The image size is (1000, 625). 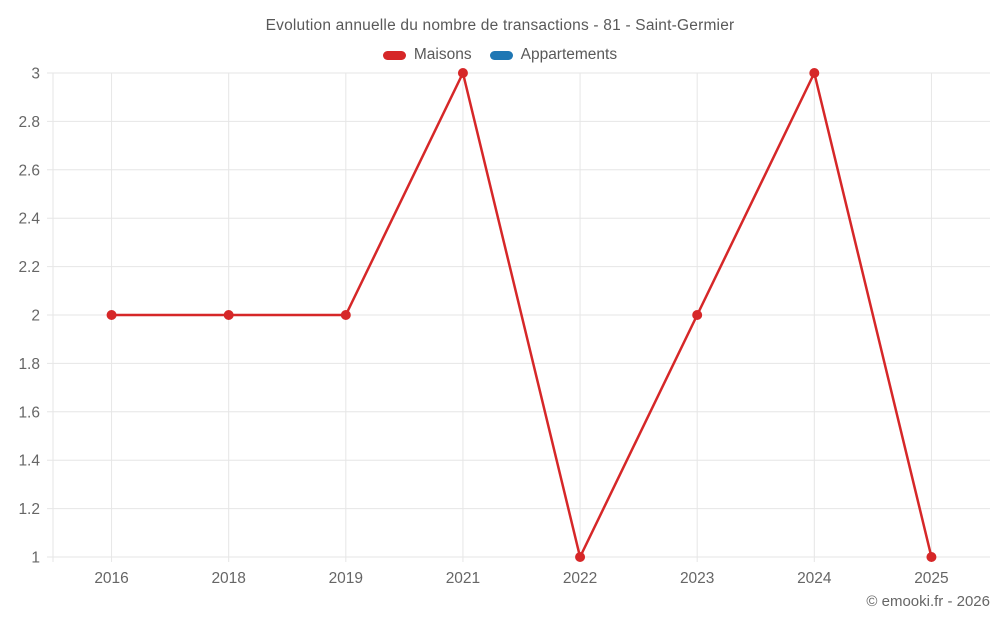 I want to click on y-tick-label: 1, so click(x=35, y=558).